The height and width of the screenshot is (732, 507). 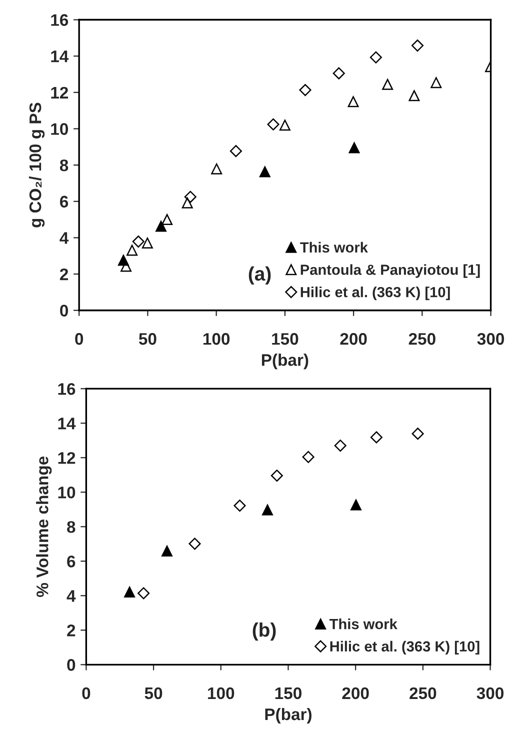 I want to click on legend-label: Pantoula & Panayiotou [1], so click(x=390, y=271).